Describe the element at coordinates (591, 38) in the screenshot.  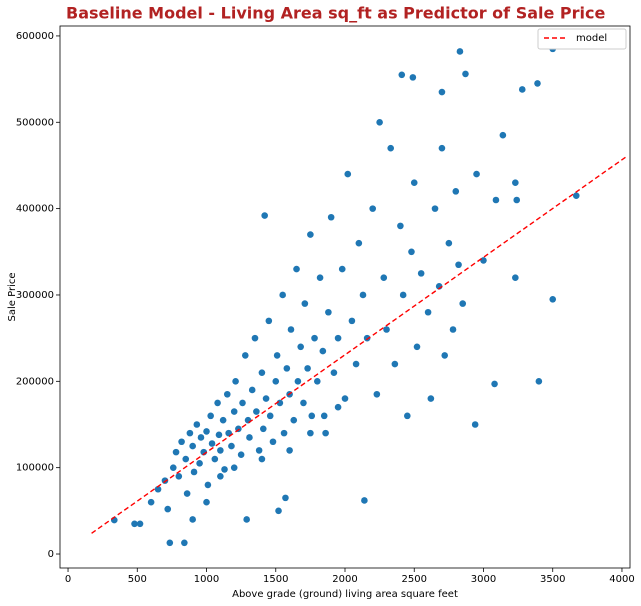
I see `legend-label: model` at that location.